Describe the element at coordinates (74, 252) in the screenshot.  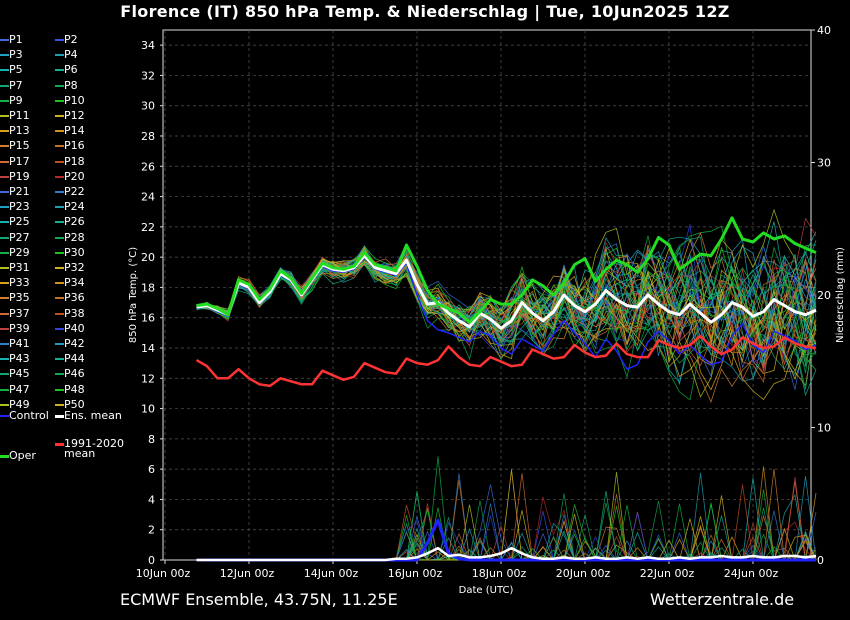
I see `legend-label: P30` at that location.